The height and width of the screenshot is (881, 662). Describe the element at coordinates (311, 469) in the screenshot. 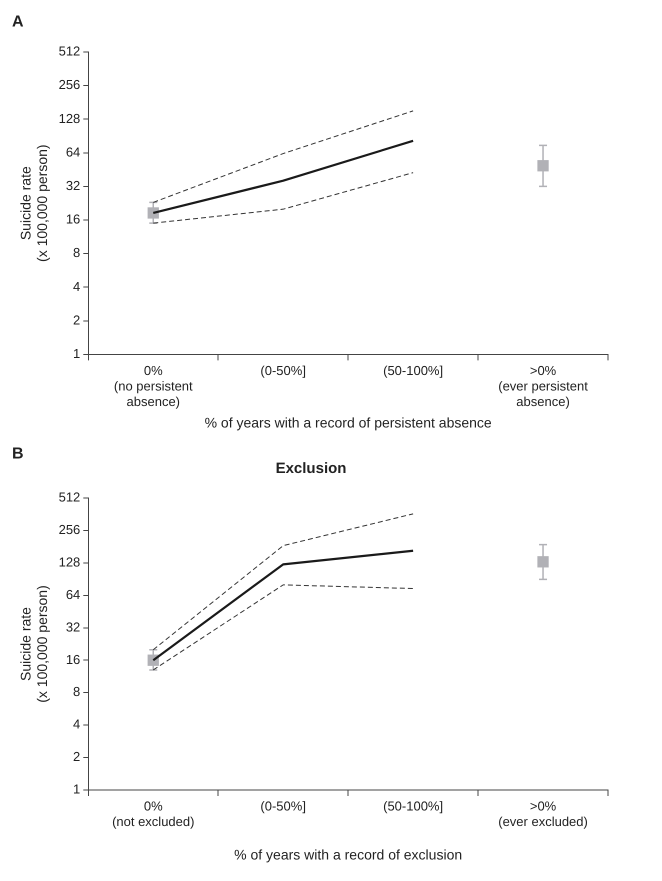

I see `chart-title: Exclusion` at that location.